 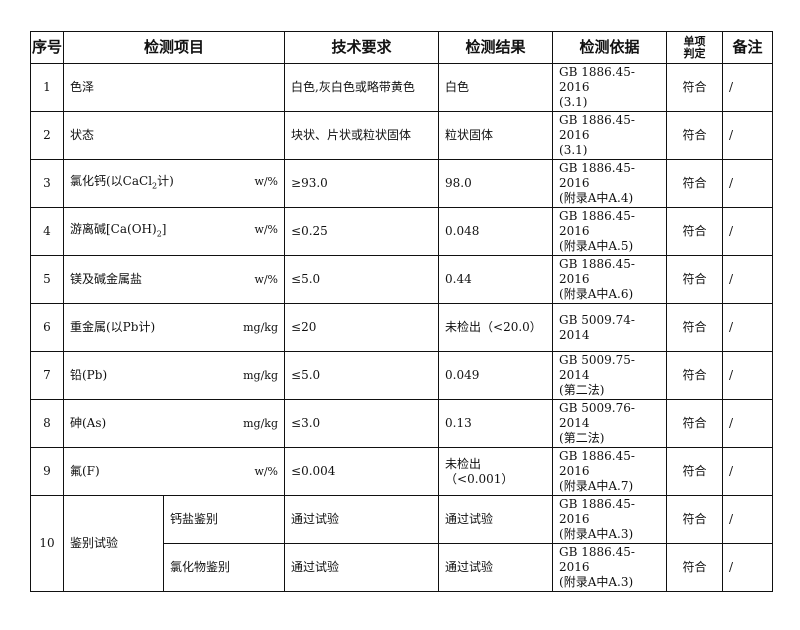 What do you see at coordinates (118, 230) in the screenshot?
I see `item-name: 游离碱[Ca(OH)2]` at bounding box center [118, 230].